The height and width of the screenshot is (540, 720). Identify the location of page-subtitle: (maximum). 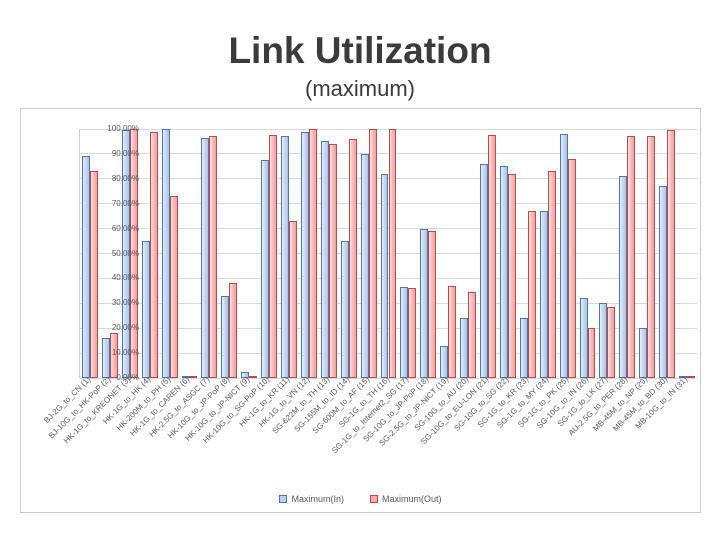
(360, 88).